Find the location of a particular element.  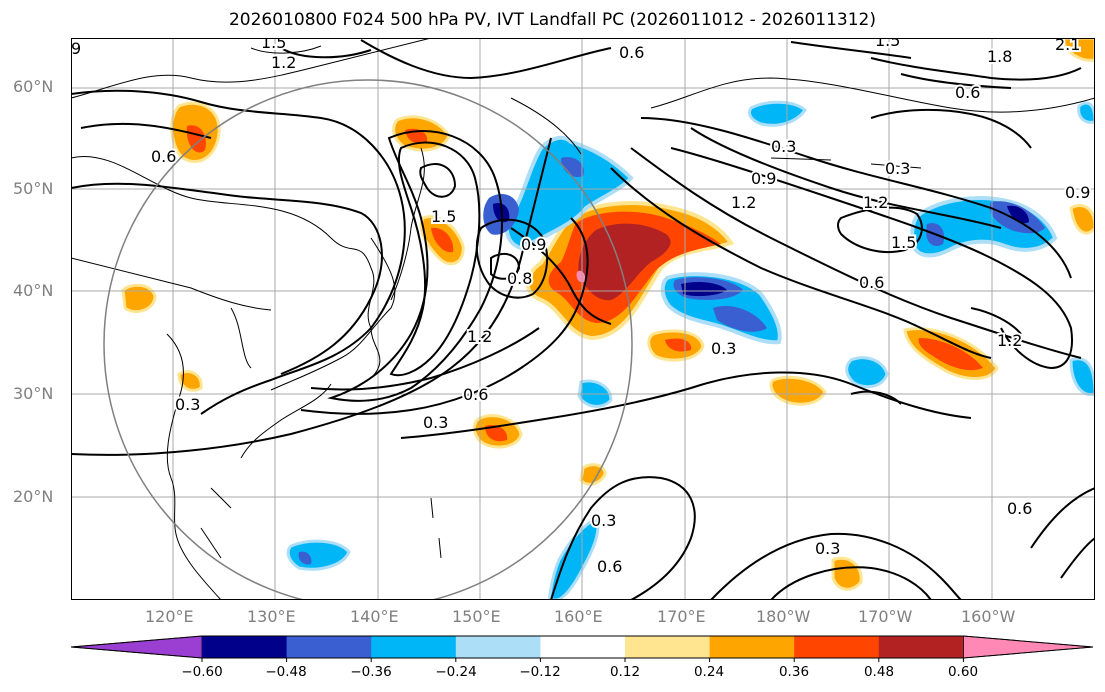

lat-label: 40°N is located at coordinates (33, 290).